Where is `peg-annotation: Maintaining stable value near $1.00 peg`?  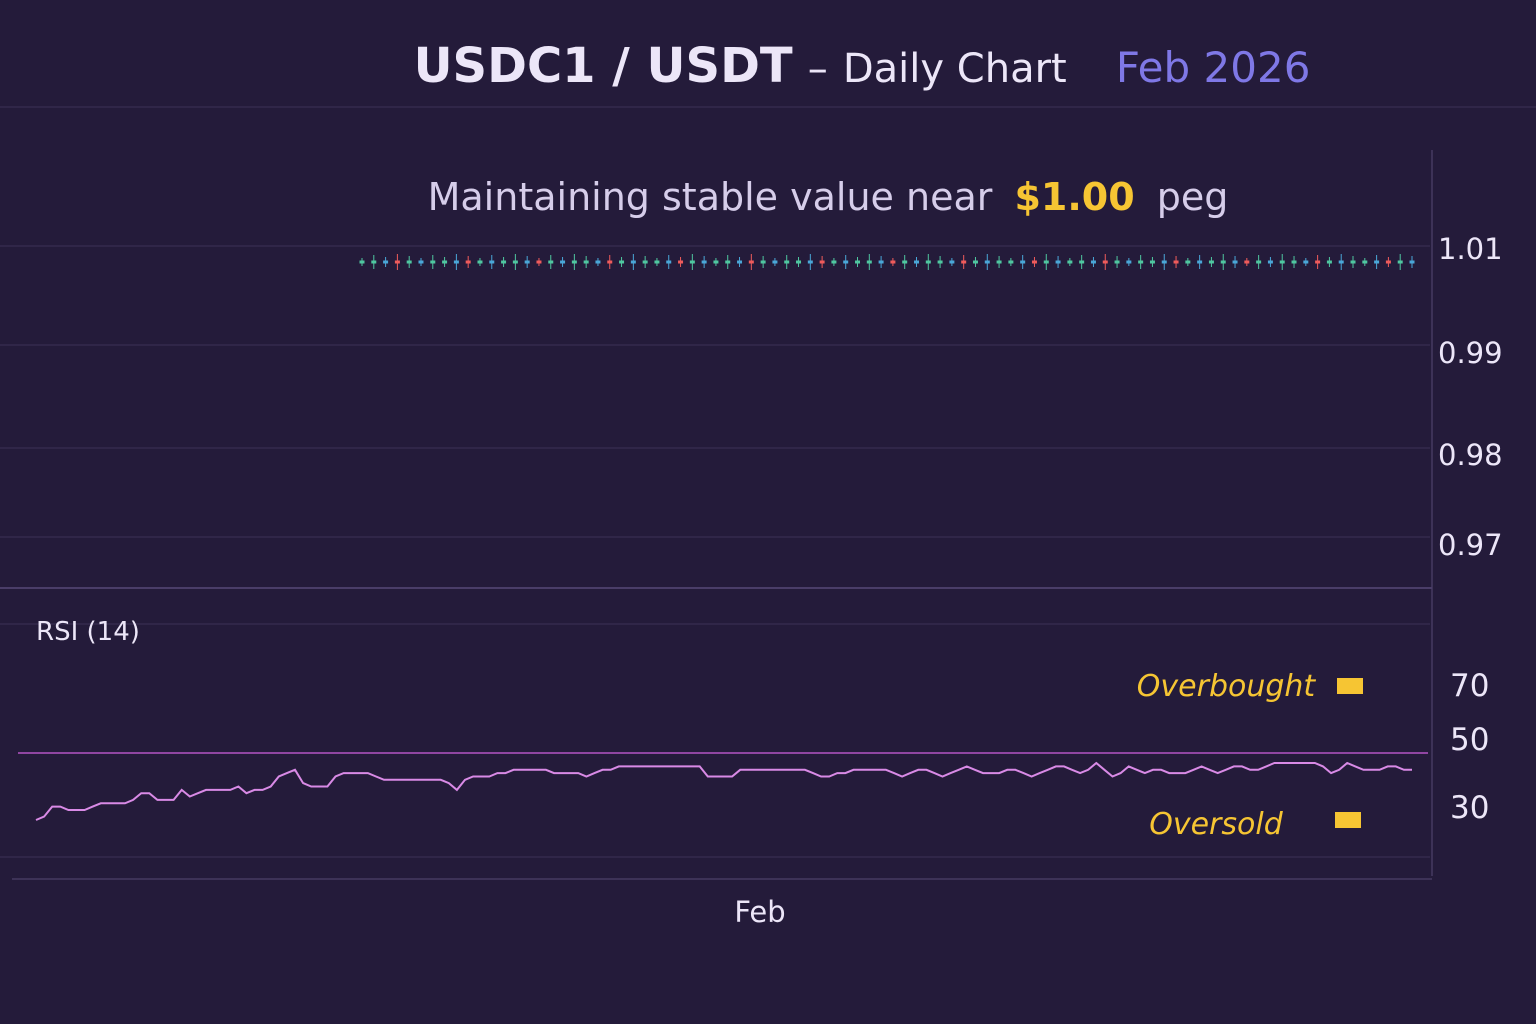 peg-annotation: Maintaining stable value near $1.00 peg is located at coordinates (828, 197).